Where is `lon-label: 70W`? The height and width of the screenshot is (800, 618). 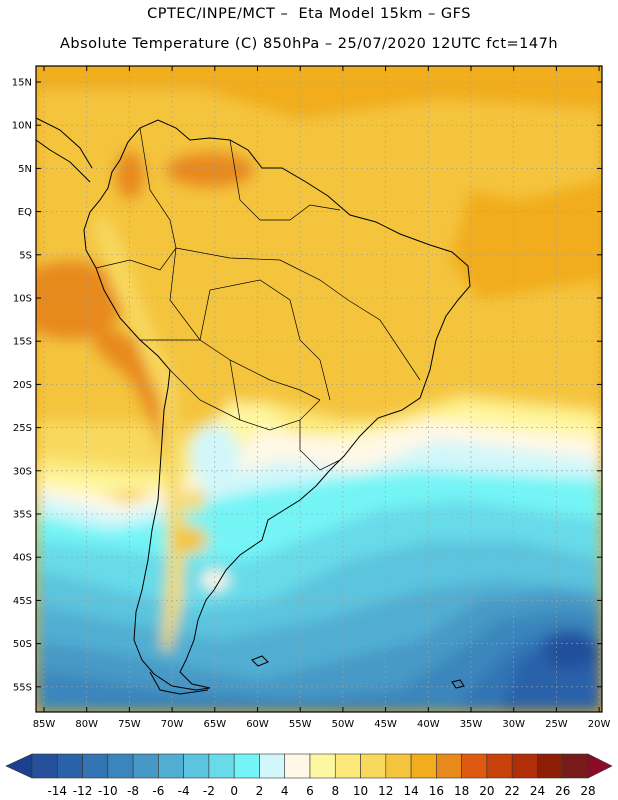 lon-label: 70W is located at coordinates (172, 724).